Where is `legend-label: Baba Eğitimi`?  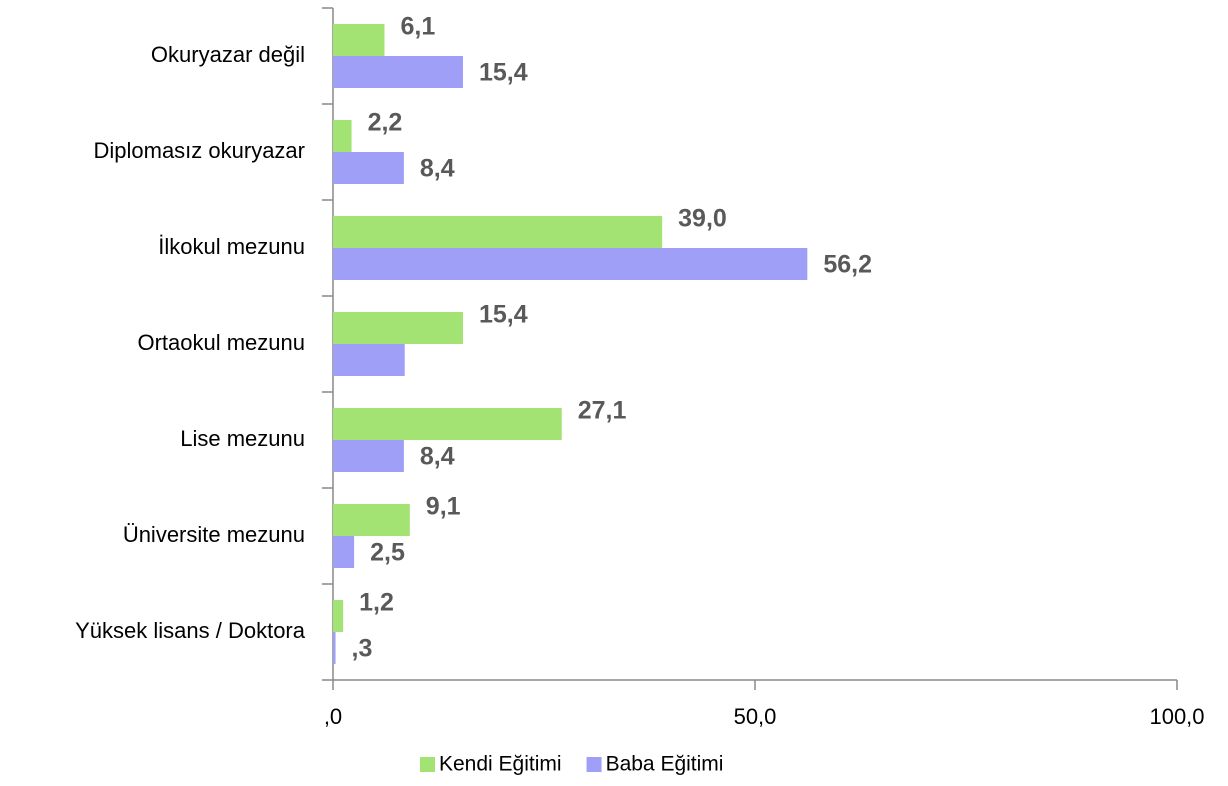 legend-label: Baba Eğitimi is located at coordinates (665, 764).